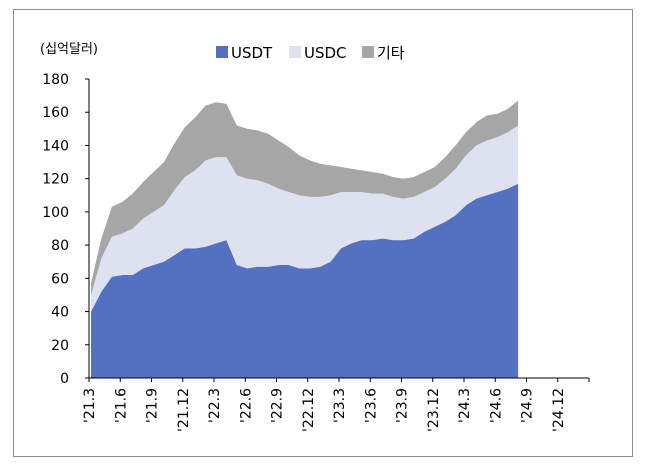 This screenshot has width=660, height=467. What do you see at coordinates (391, 53) in the screenshot?
I see `legend-label-other: 기타` at bounding box center [391, 53].